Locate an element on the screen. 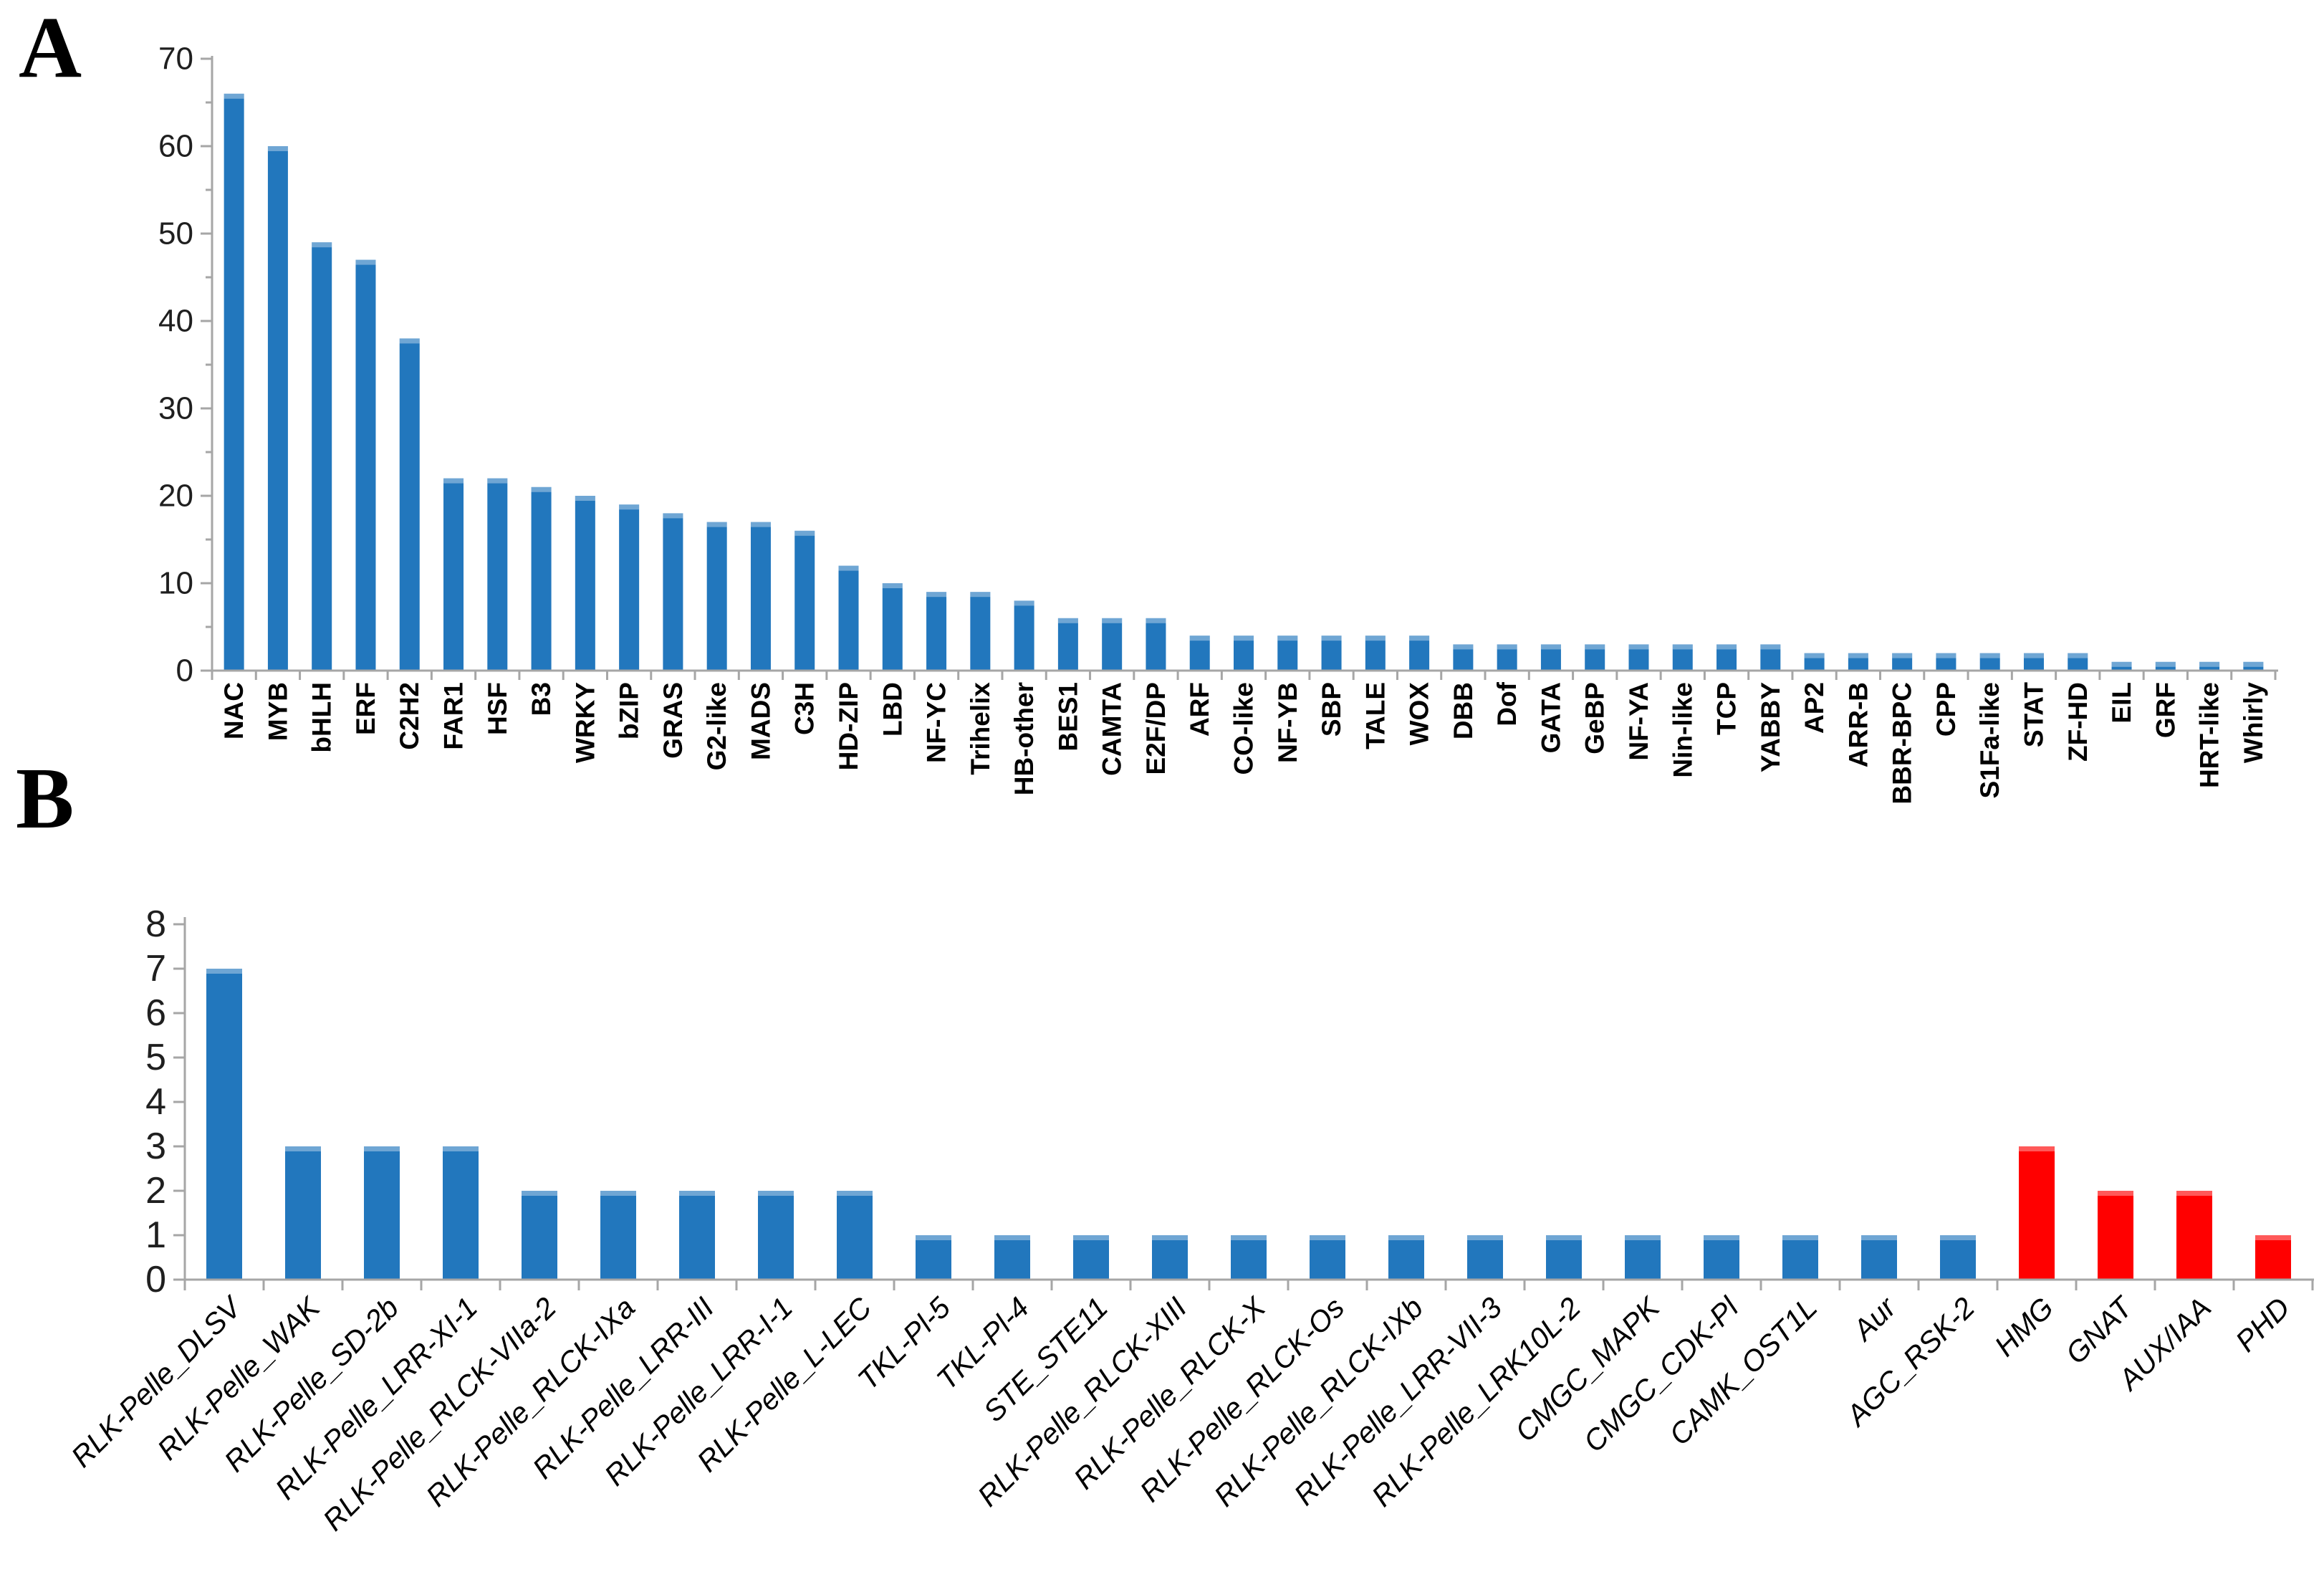 This screenshot has width=2324, height=1587. y-tick-label: 40 is located at coordinates (175, 321).